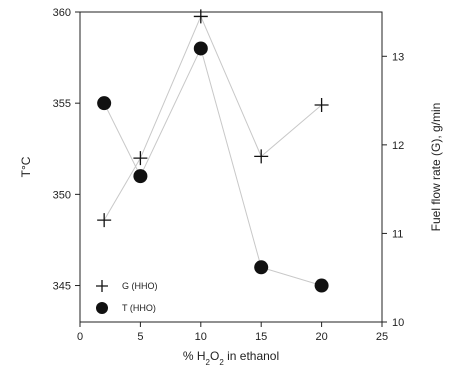 The width and height of the screenshot is (454, 365). I want to click on x-tick-label-25: 25, so click(382, 337).